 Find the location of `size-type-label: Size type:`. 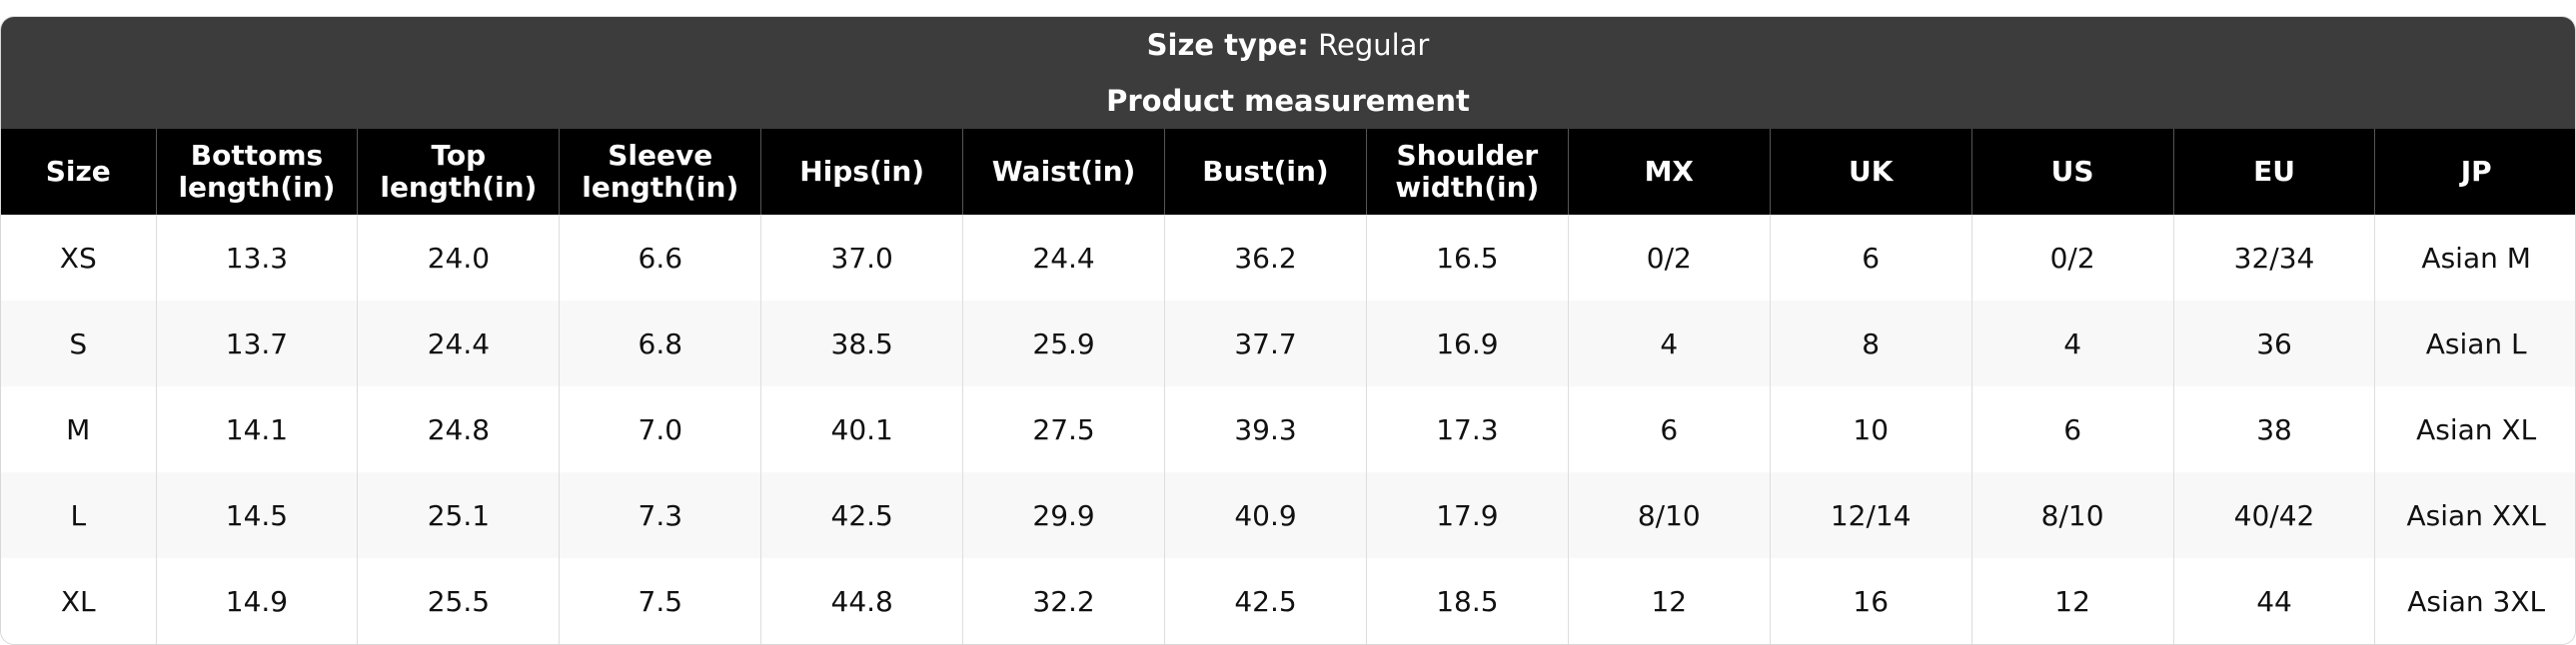

size-type-label: Size type: is located at coordinates (1227, 45).